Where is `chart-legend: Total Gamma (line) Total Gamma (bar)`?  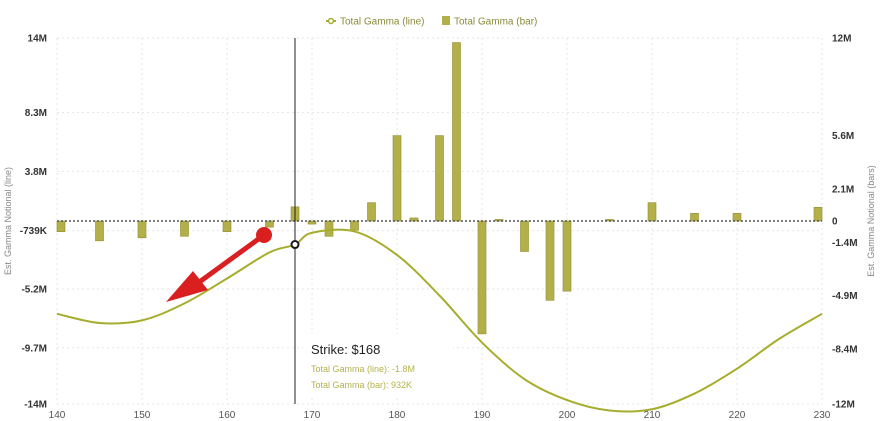 chart-legend: Total Gamma (line) Total Gamma (bar) is located at coordinates (431, 22).